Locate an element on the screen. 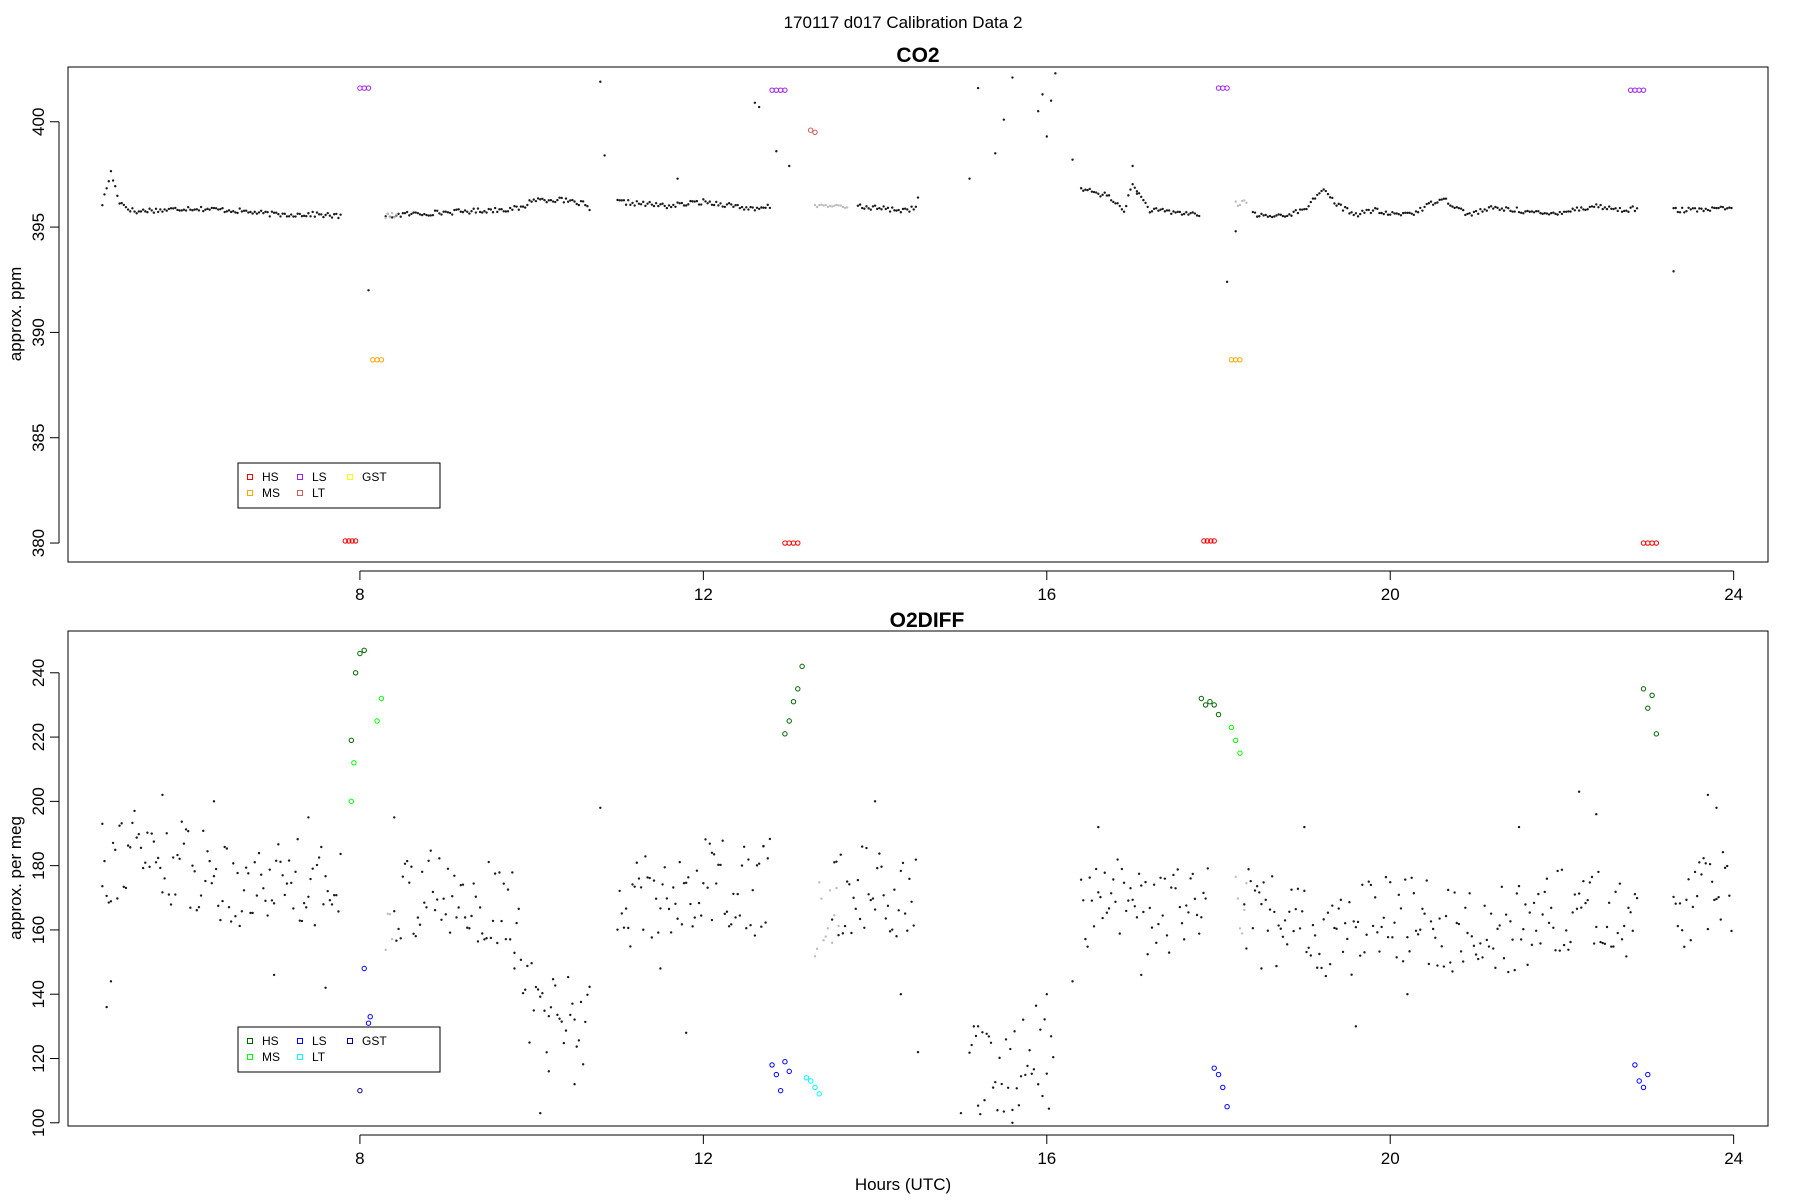 The image size is (1800, 1200). o2diff-title: O2DIFF is located at coordinates (927, 620).